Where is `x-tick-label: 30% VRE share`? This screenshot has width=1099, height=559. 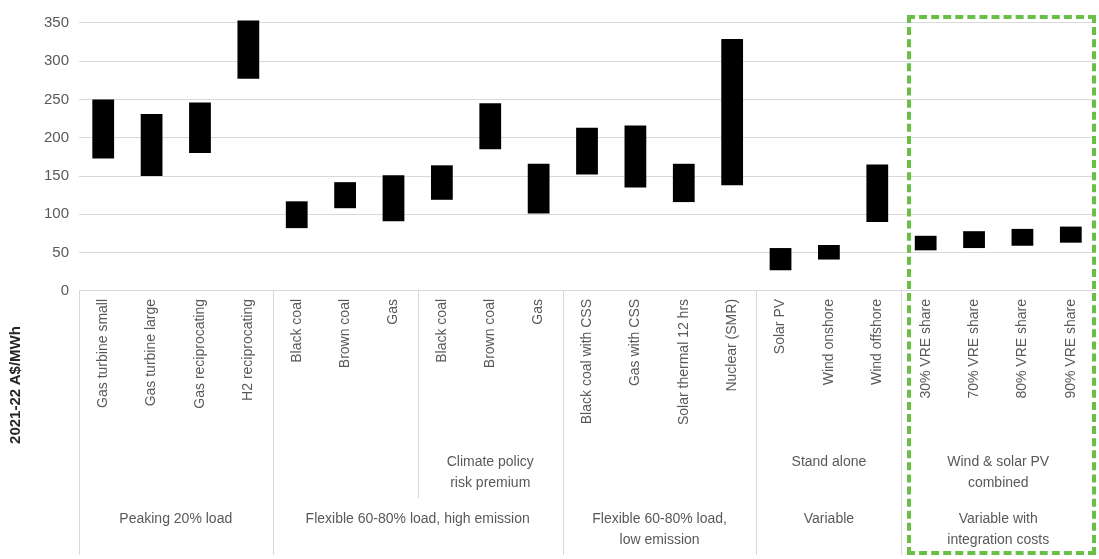
x-tick-label: 30% VRE share is located at coordinates (924, 348).